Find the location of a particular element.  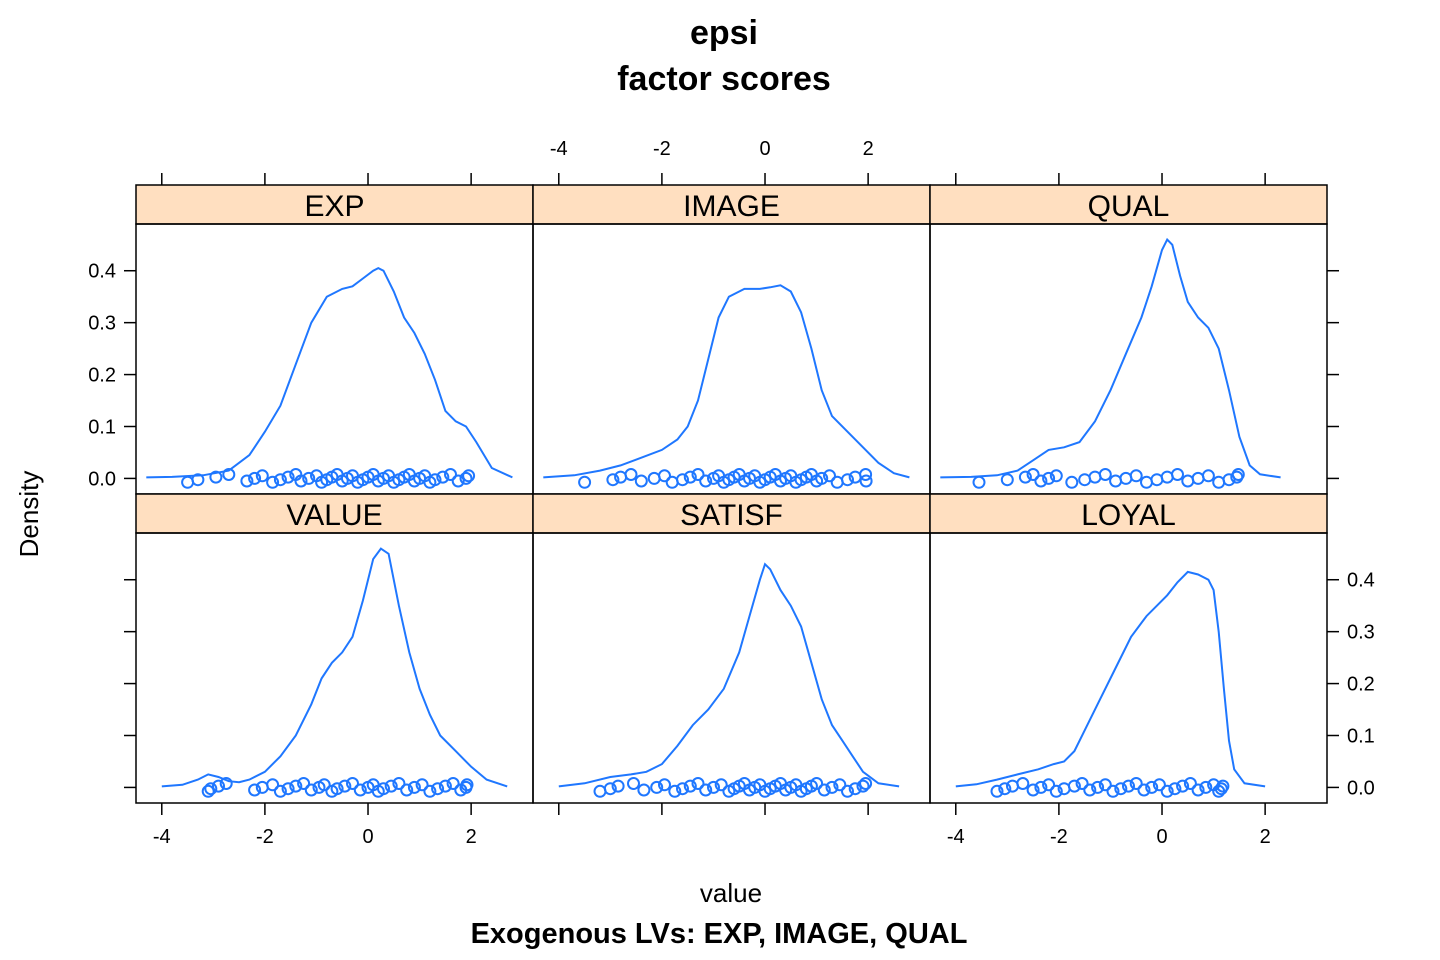

panel-frame-value is located at coordinates (334, 668).